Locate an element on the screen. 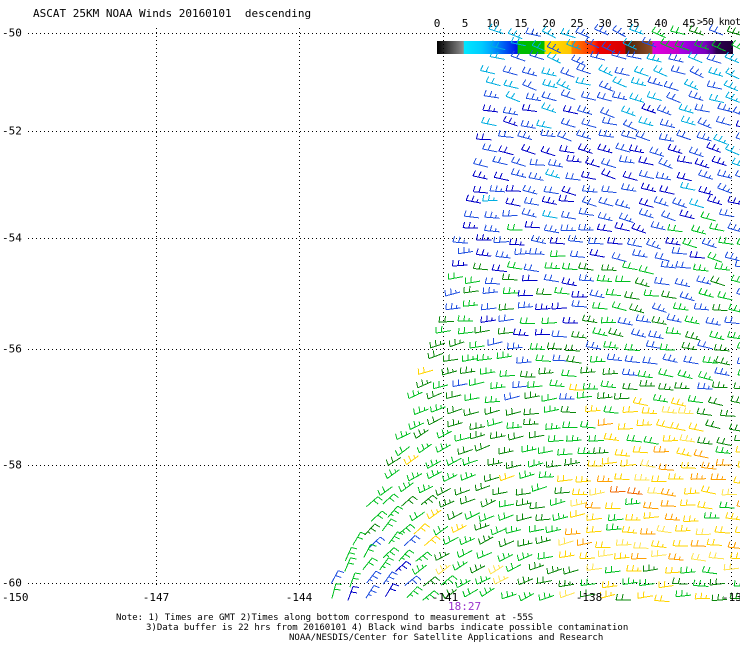 Image resolution: width=740 pixels, height=650 pixels. wind-barbs-ffa000 is located at coordinates (652, 489).